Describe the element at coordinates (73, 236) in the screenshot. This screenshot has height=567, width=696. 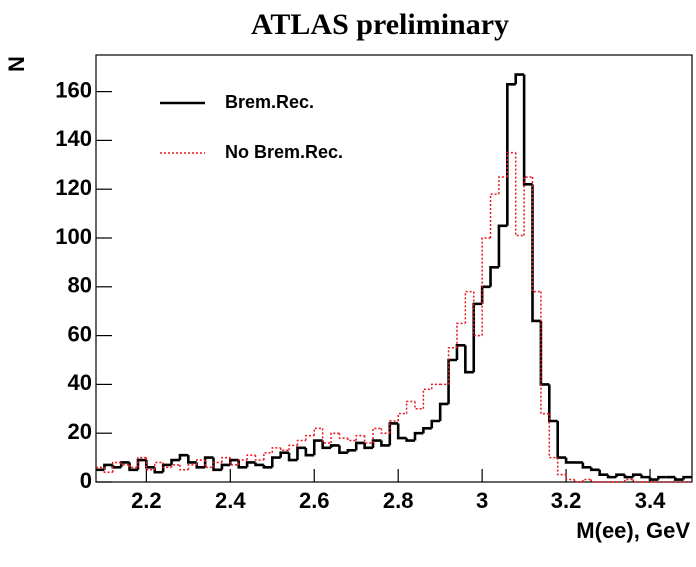
I see `y-tick-label: 100` at that location.